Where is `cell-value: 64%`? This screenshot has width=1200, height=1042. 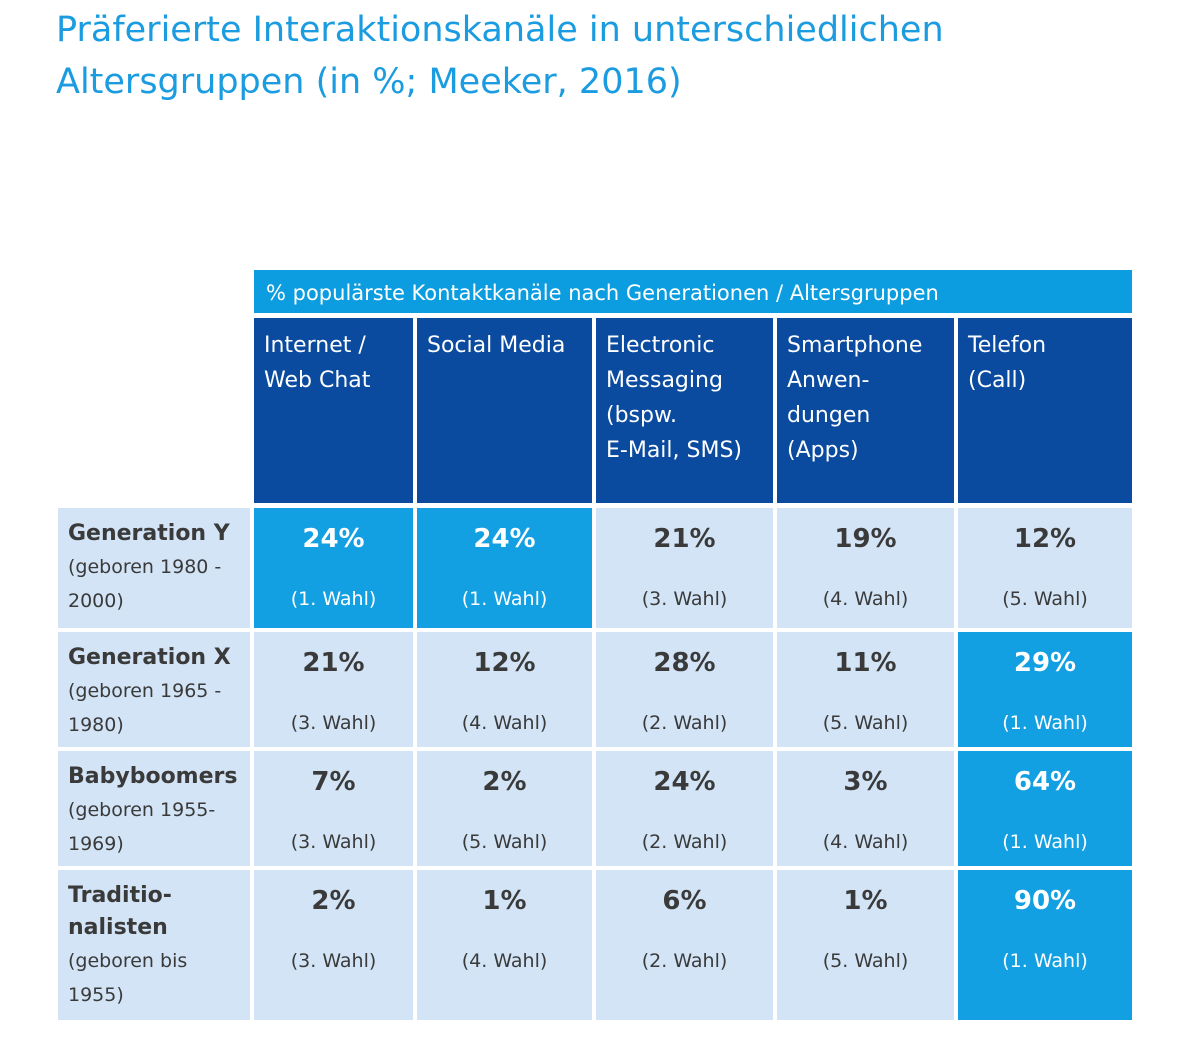 cell-value: 64% is located at coordinates (1045, 782).